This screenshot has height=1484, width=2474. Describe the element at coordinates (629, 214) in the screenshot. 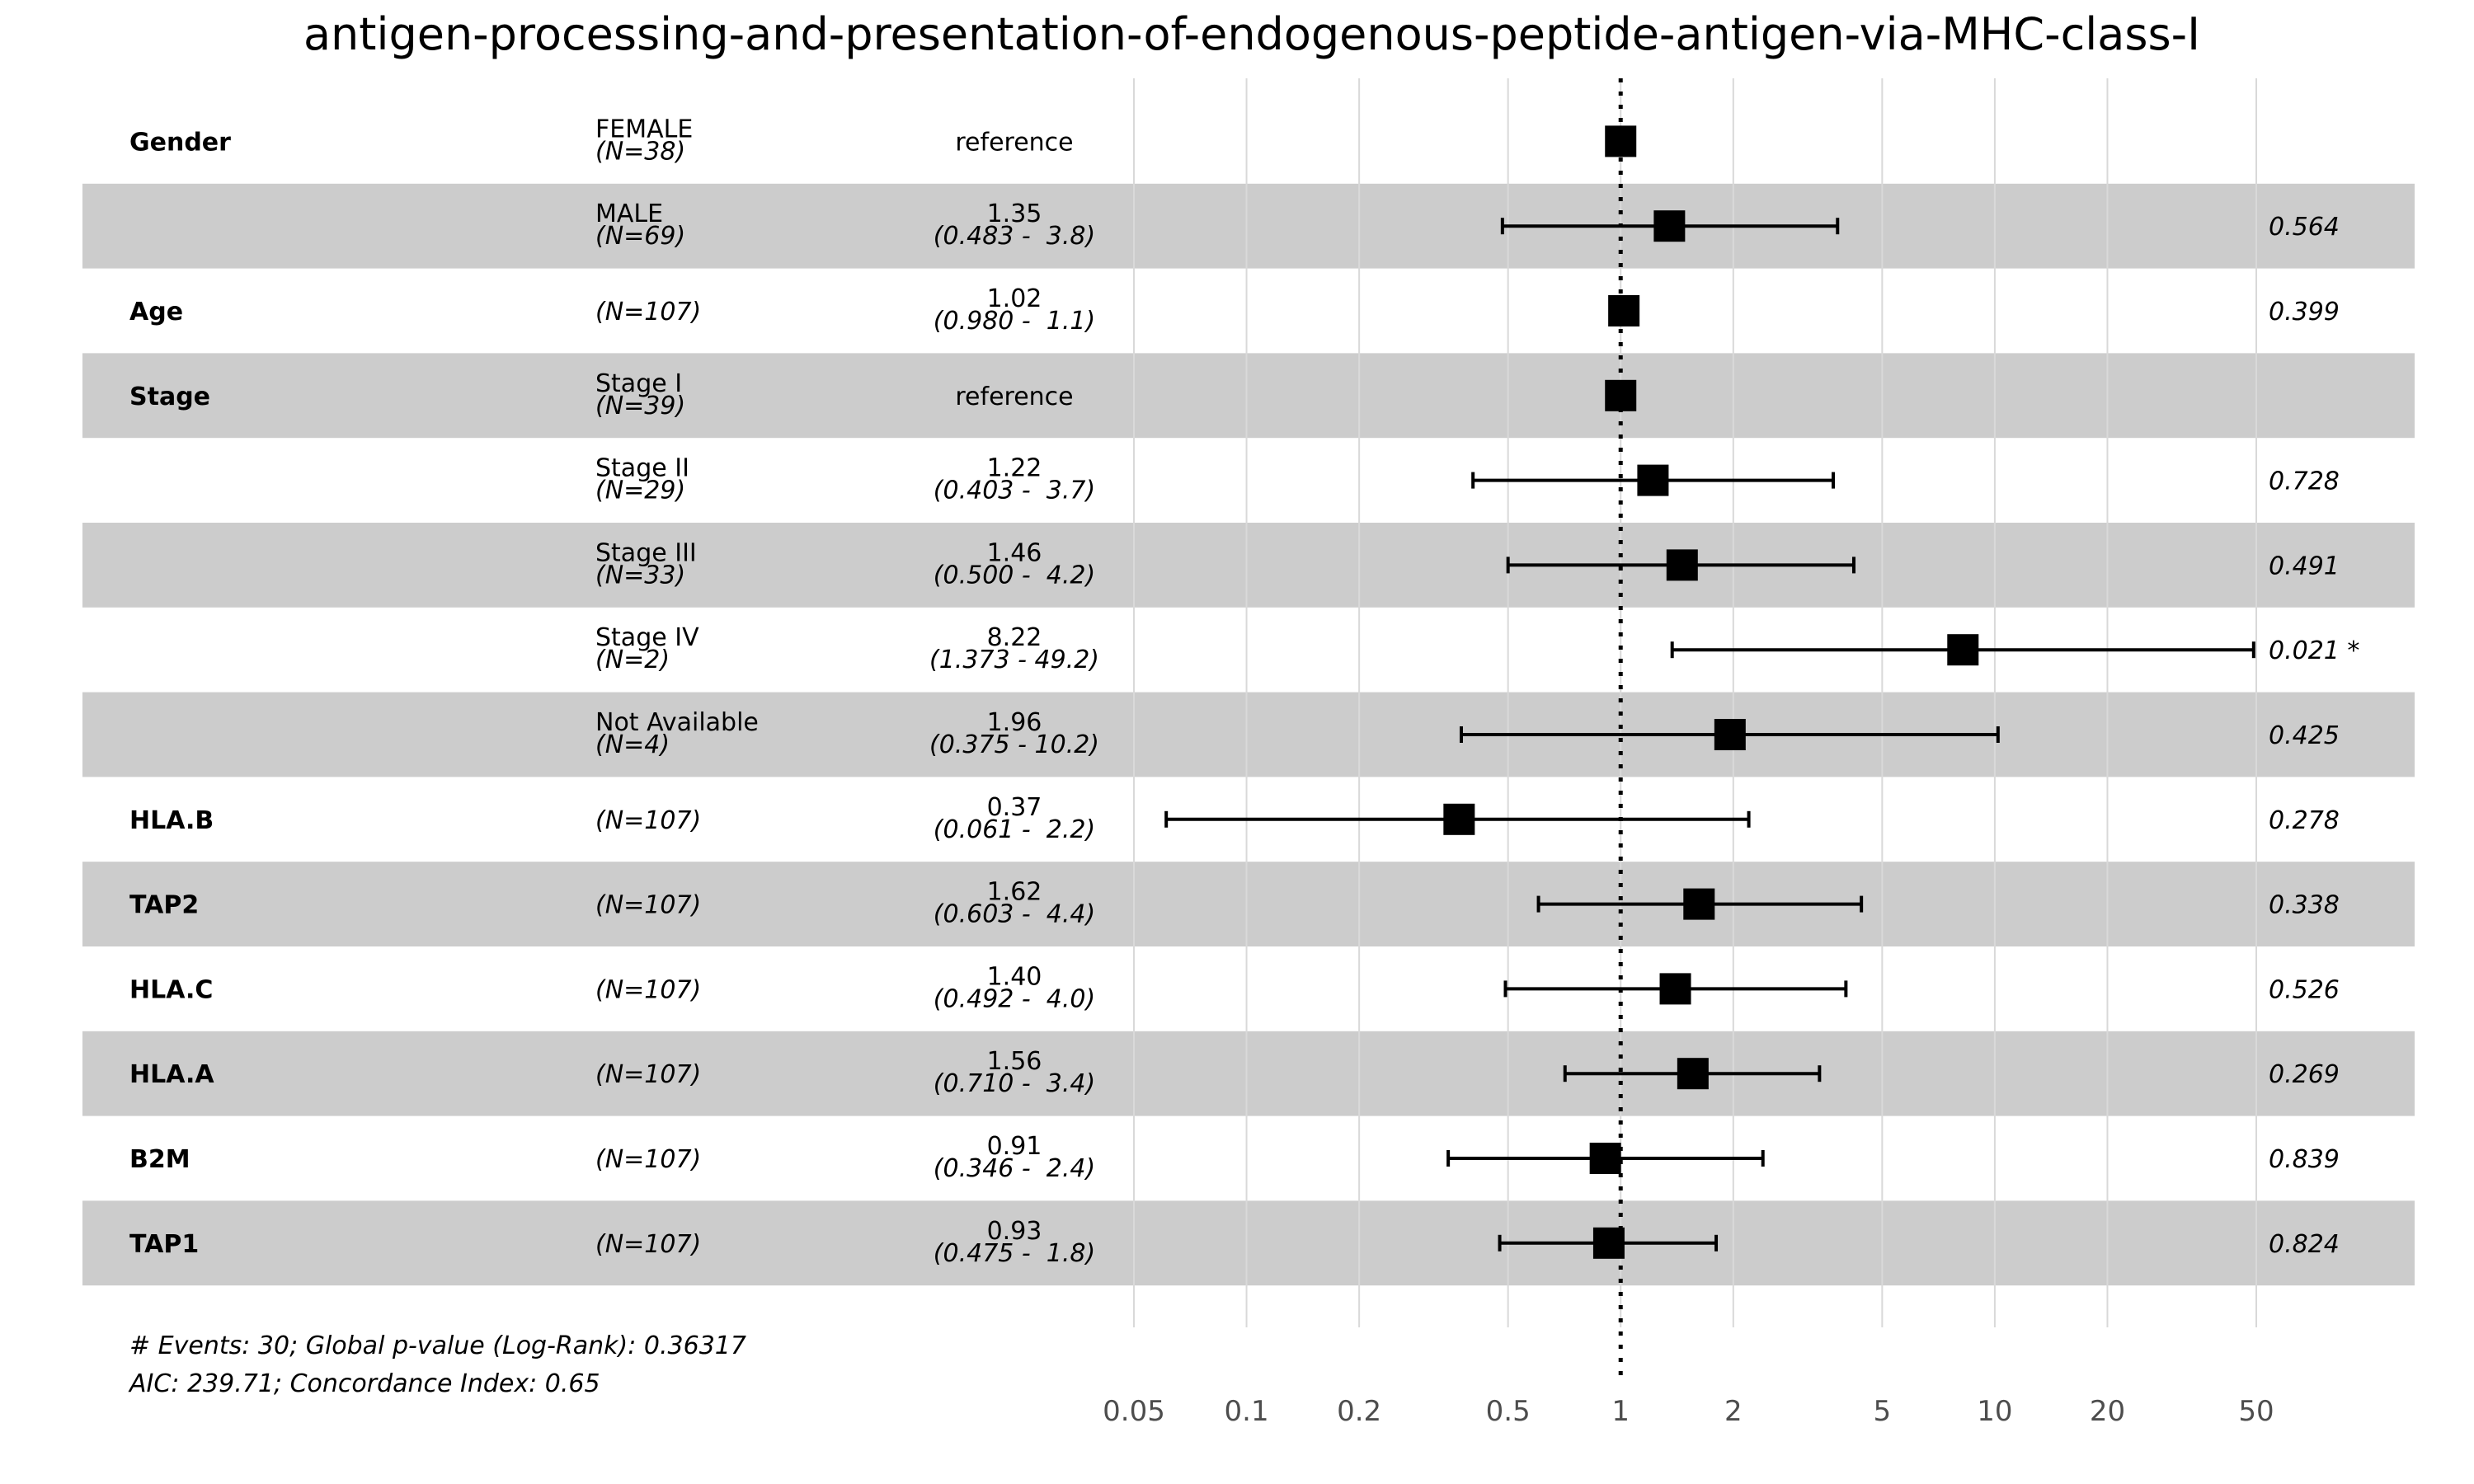

I see `level-label: MALE` at that location.